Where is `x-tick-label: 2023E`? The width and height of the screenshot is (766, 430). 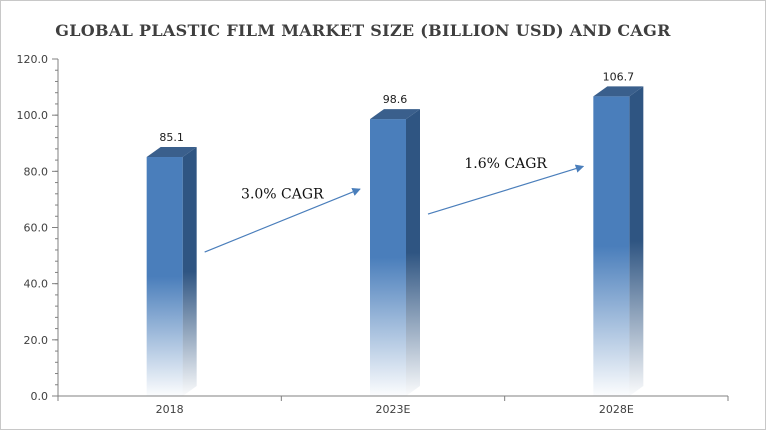 x-tick-label: 2023E is located at coordinates (393, 409).